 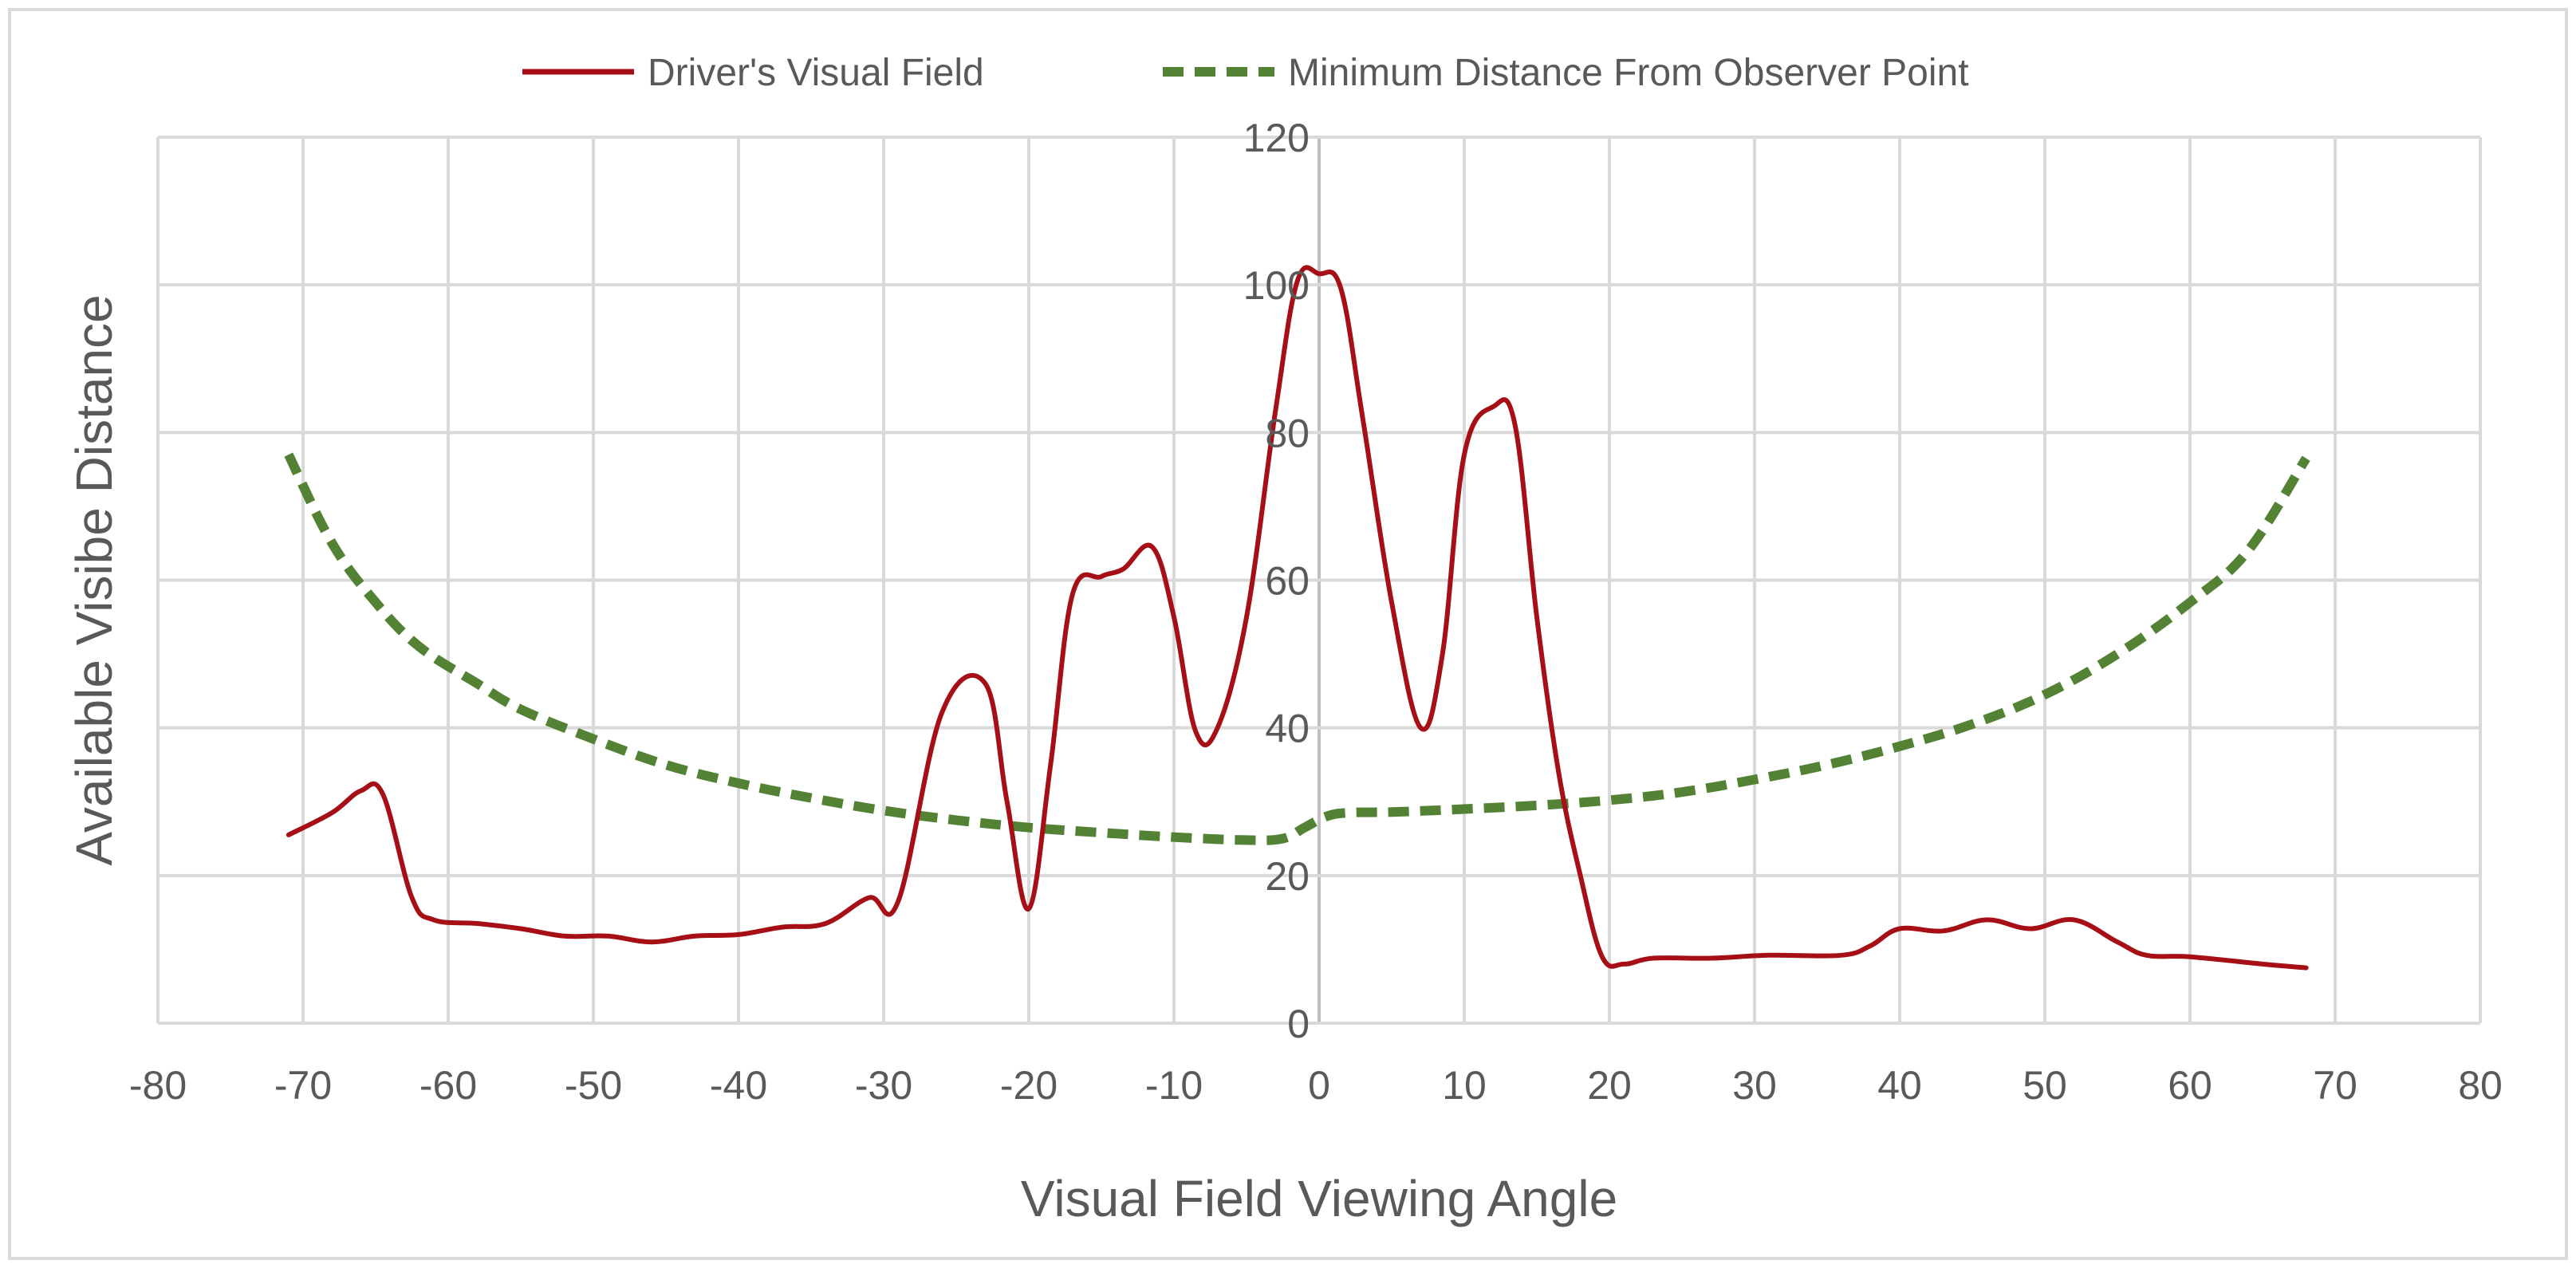 What do you see at coordinates (1276, 285) in the screenshot?
I see `y-tick-label: 100` at bounding box center [1276, 285].